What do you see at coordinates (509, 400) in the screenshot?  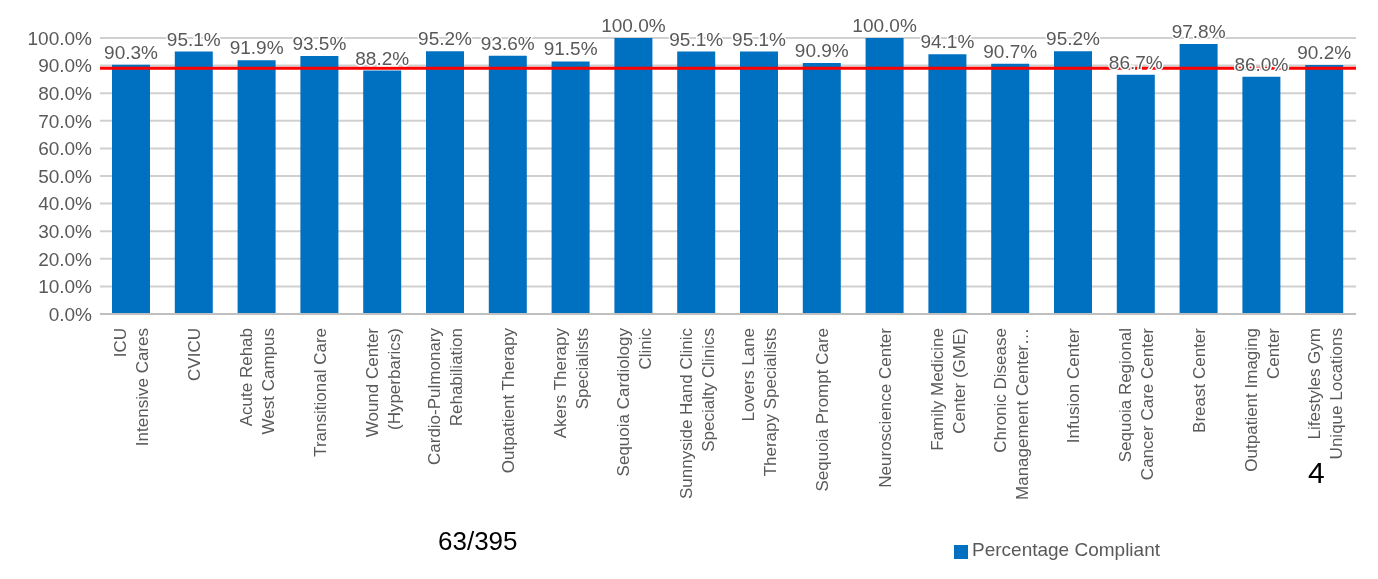 I see `x-tick-label: Outpatient Therapy` at bounding box center [509, 400].